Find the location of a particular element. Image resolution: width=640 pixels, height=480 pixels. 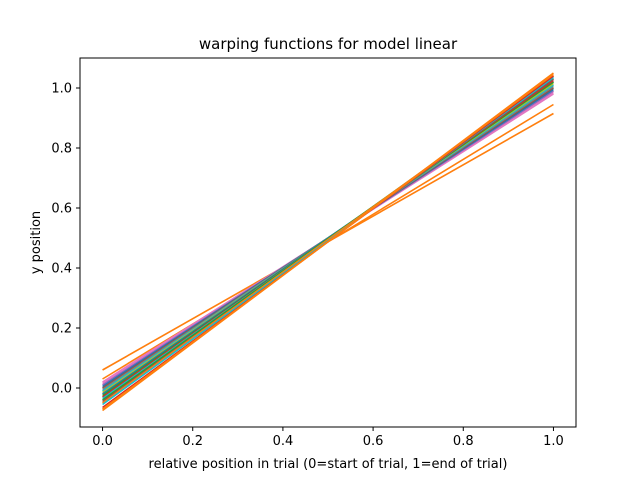

y-axis-title: y position is located at coordinates (36, 242).